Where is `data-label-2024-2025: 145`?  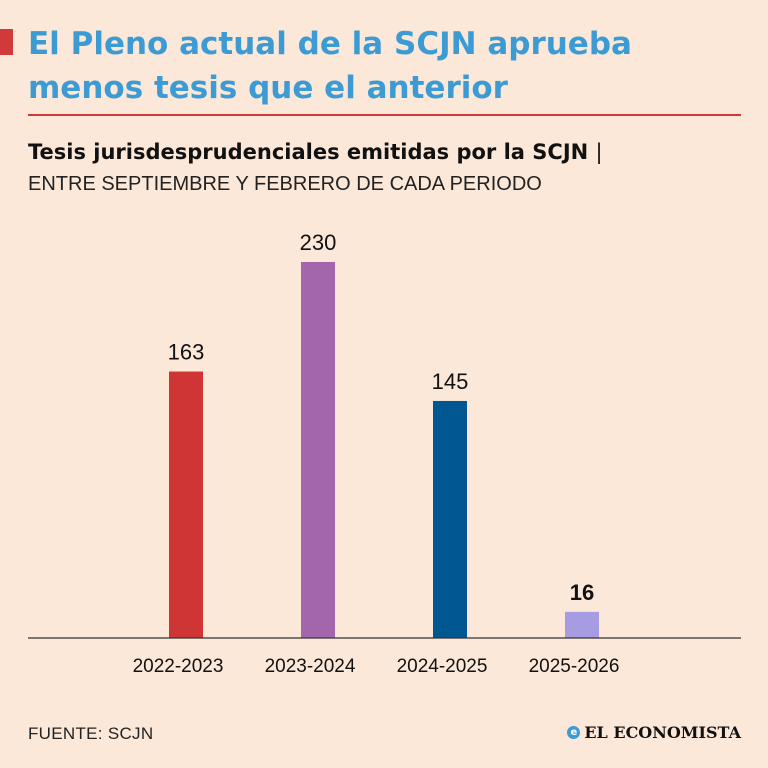
data-label-2024-2025: 145 is located at coordinates (450, 381).